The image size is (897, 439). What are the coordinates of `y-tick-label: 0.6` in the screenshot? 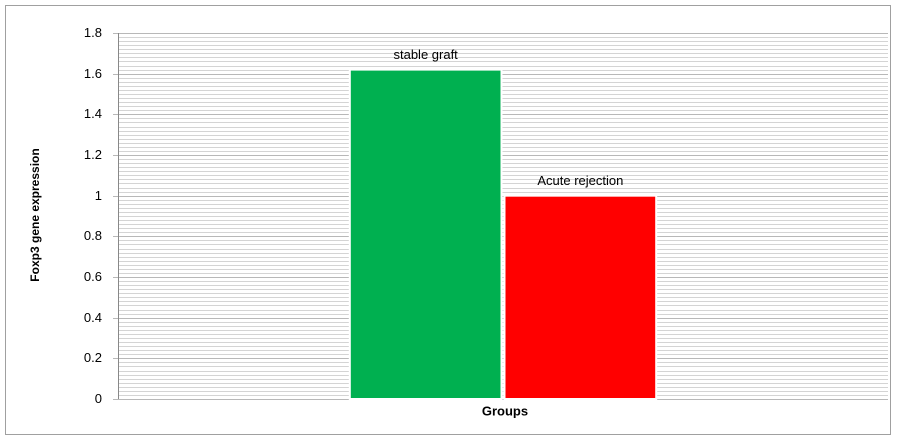 It's located at (93, 276).